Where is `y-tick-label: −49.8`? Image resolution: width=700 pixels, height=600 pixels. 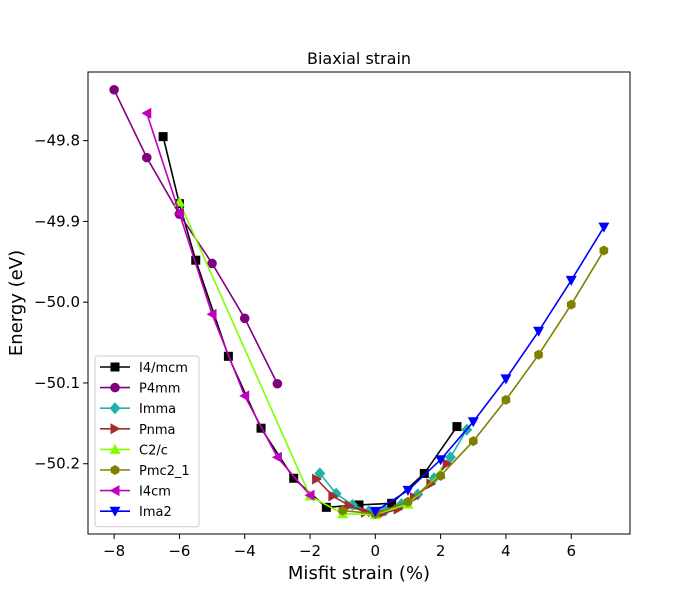
y-tick-label: −49.8 is located at coordinates (57, 141).